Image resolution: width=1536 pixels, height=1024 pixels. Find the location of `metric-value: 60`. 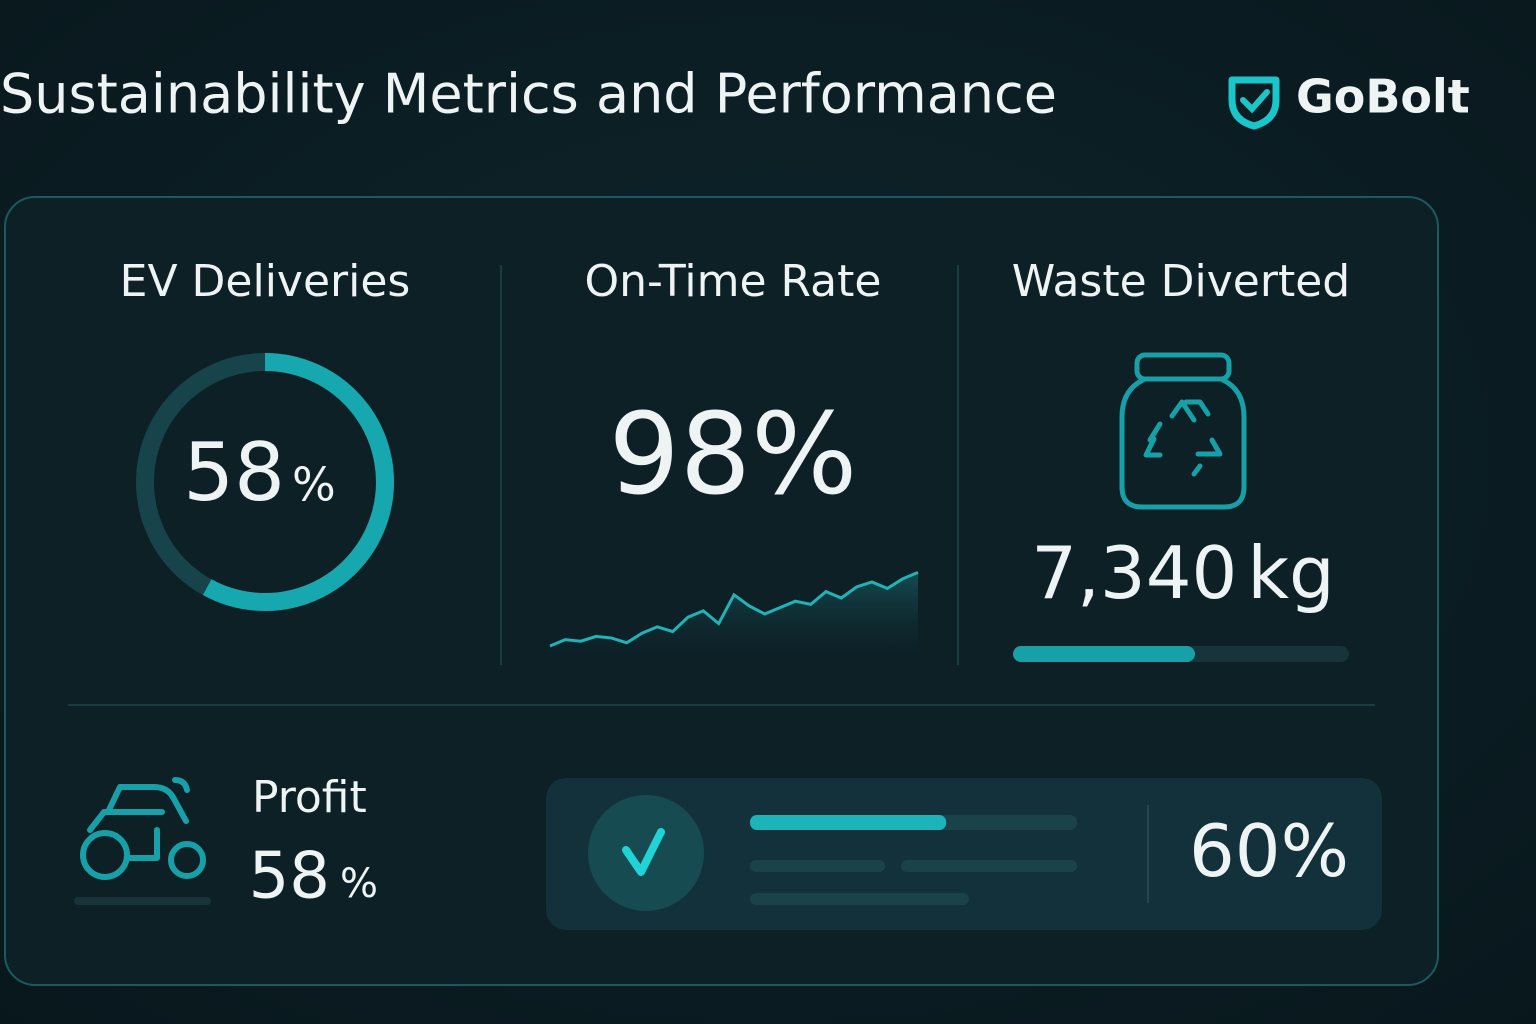

metric-value: 60 is located at coordinates (1235, 851).